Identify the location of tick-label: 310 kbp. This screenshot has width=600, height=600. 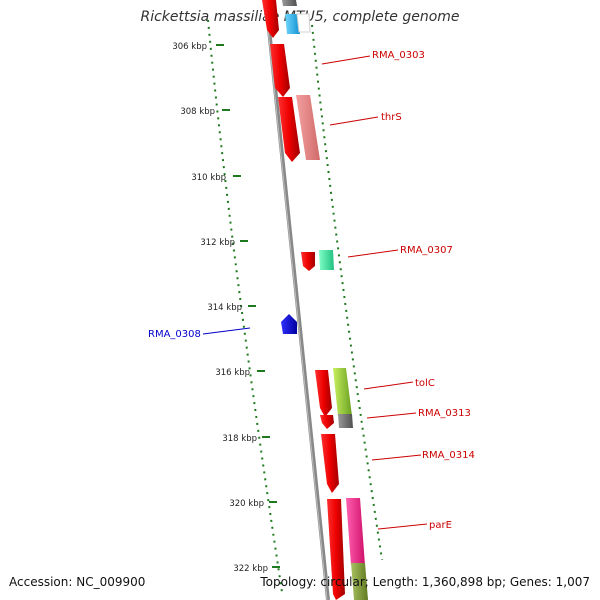
(208, 178).